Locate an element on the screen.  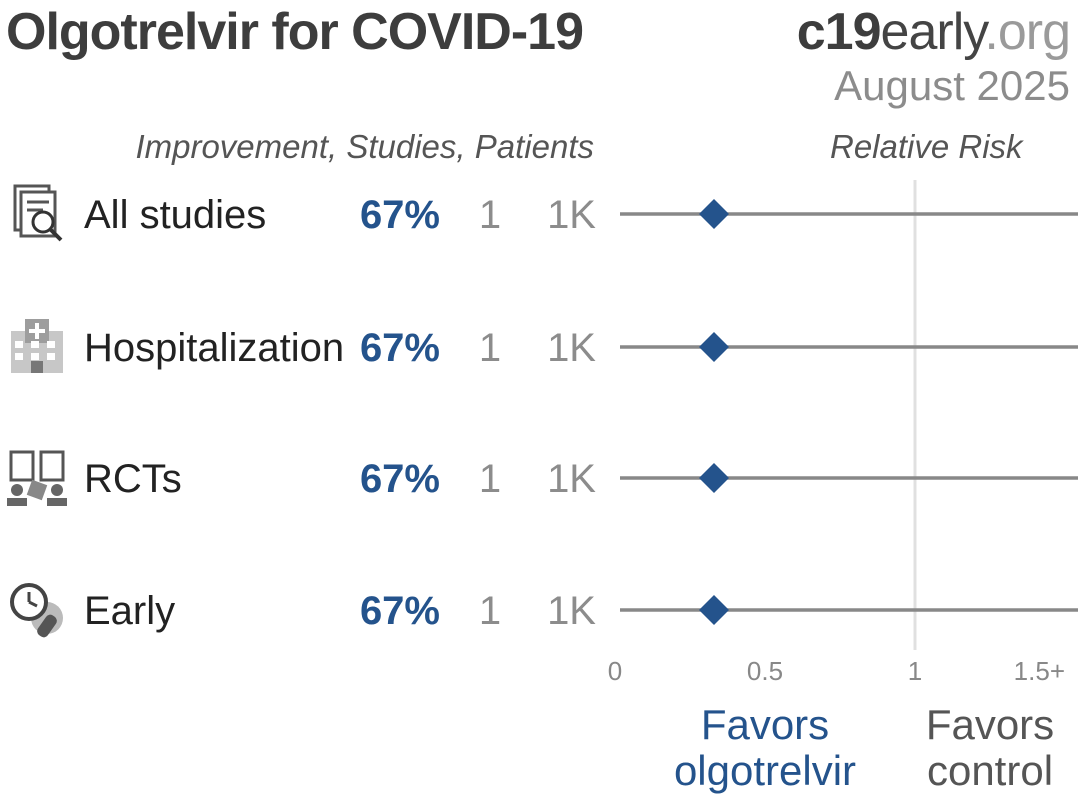
favors-treatment-line-2: olgotrelvir is located at coordinates (765, 770).